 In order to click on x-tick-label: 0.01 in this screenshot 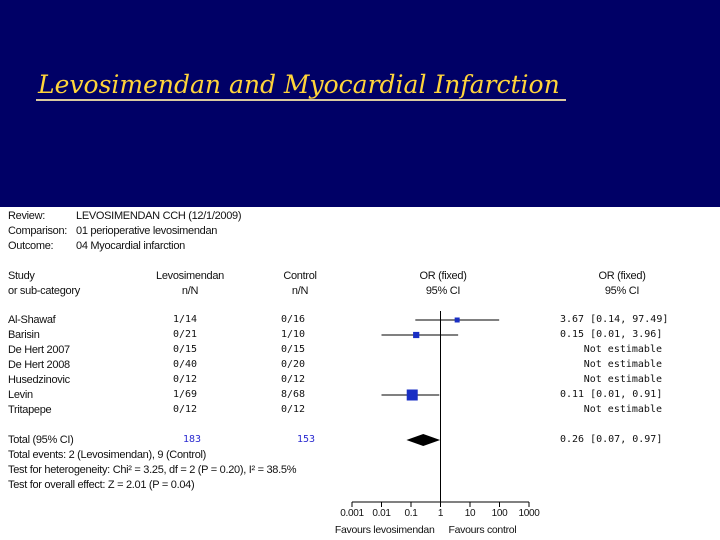, I will do `click(381, 513)`.